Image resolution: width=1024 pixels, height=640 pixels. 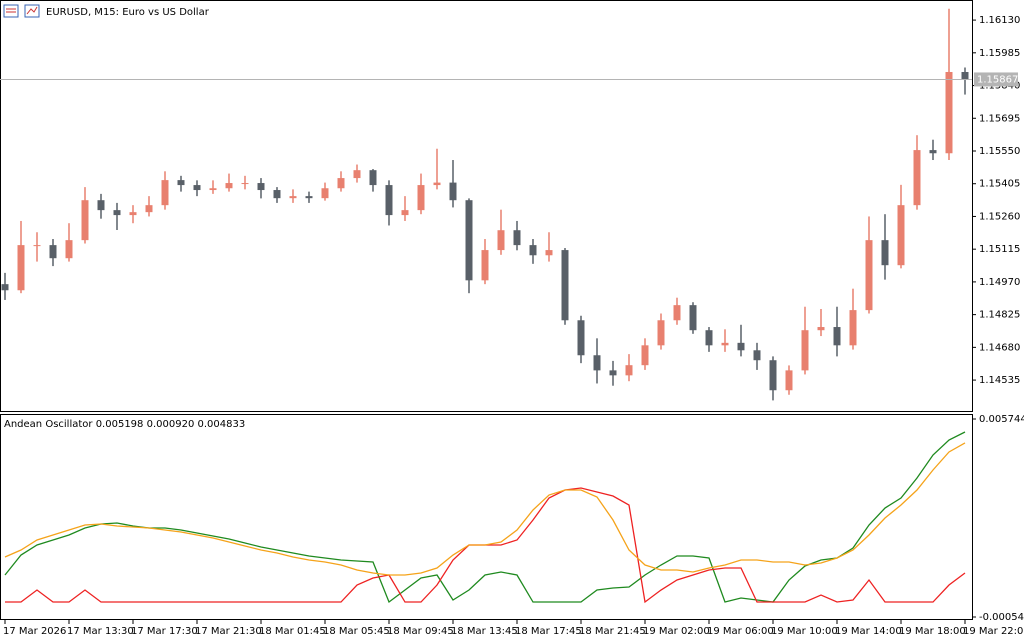 What do you see at coordinates (100, 631) in the screenshot?
I see `x-tick-label: 17 Mar 13:30` at bounding box center [100, 631].